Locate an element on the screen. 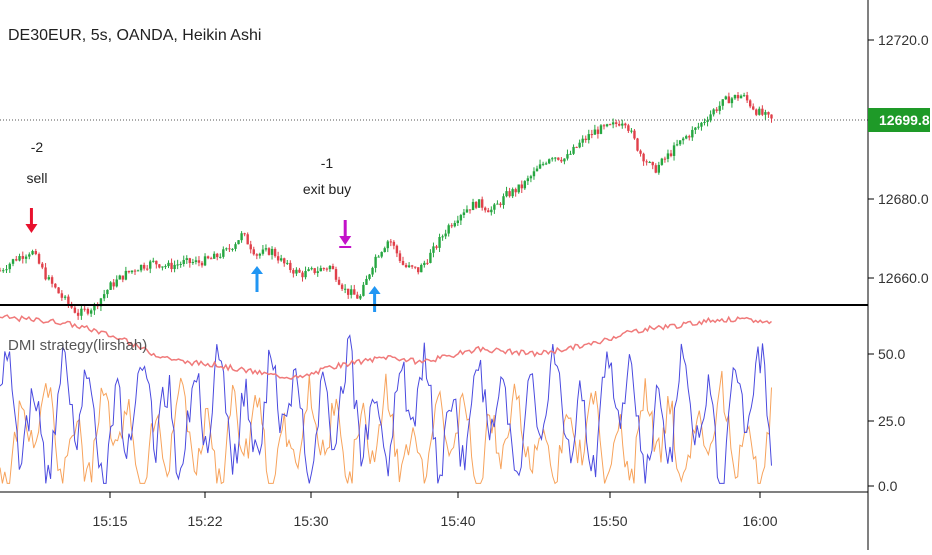 This screenshot has height=555, width=932. exit-text-label: exit buy is located at coordinates (327, 189).